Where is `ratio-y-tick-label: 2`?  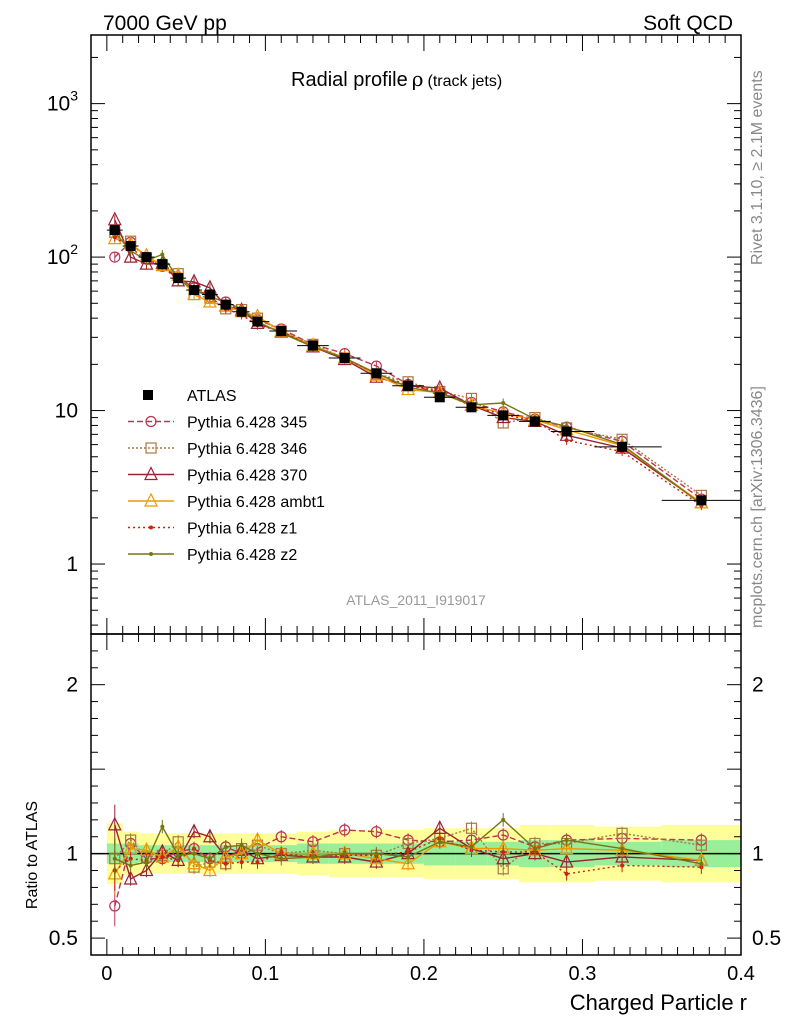
ratio-y-tick-label: 2 is located at coordinates (72, 685).